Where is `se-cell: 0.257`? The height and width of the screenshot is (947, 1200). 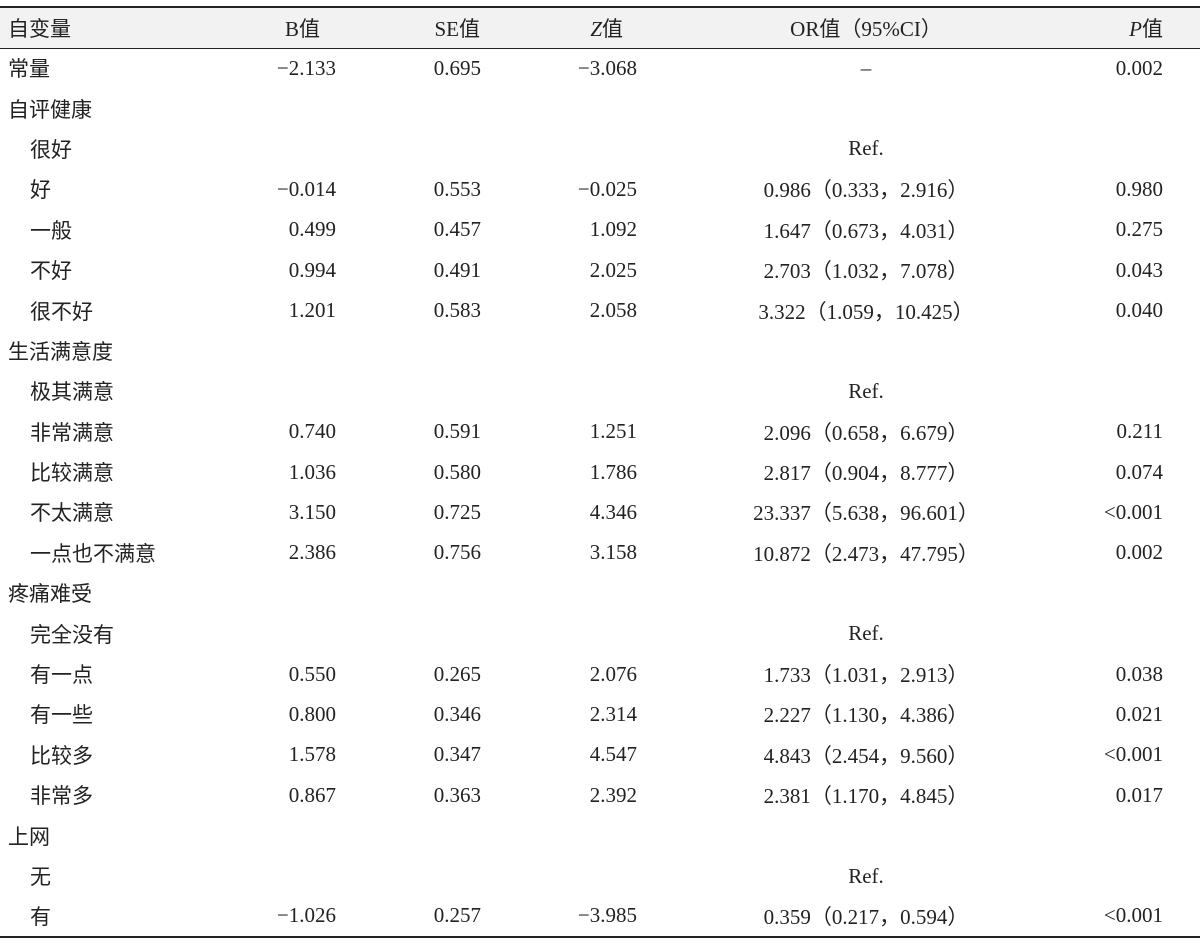 se-cell: 0.257 is located at coordinates (457, 915).